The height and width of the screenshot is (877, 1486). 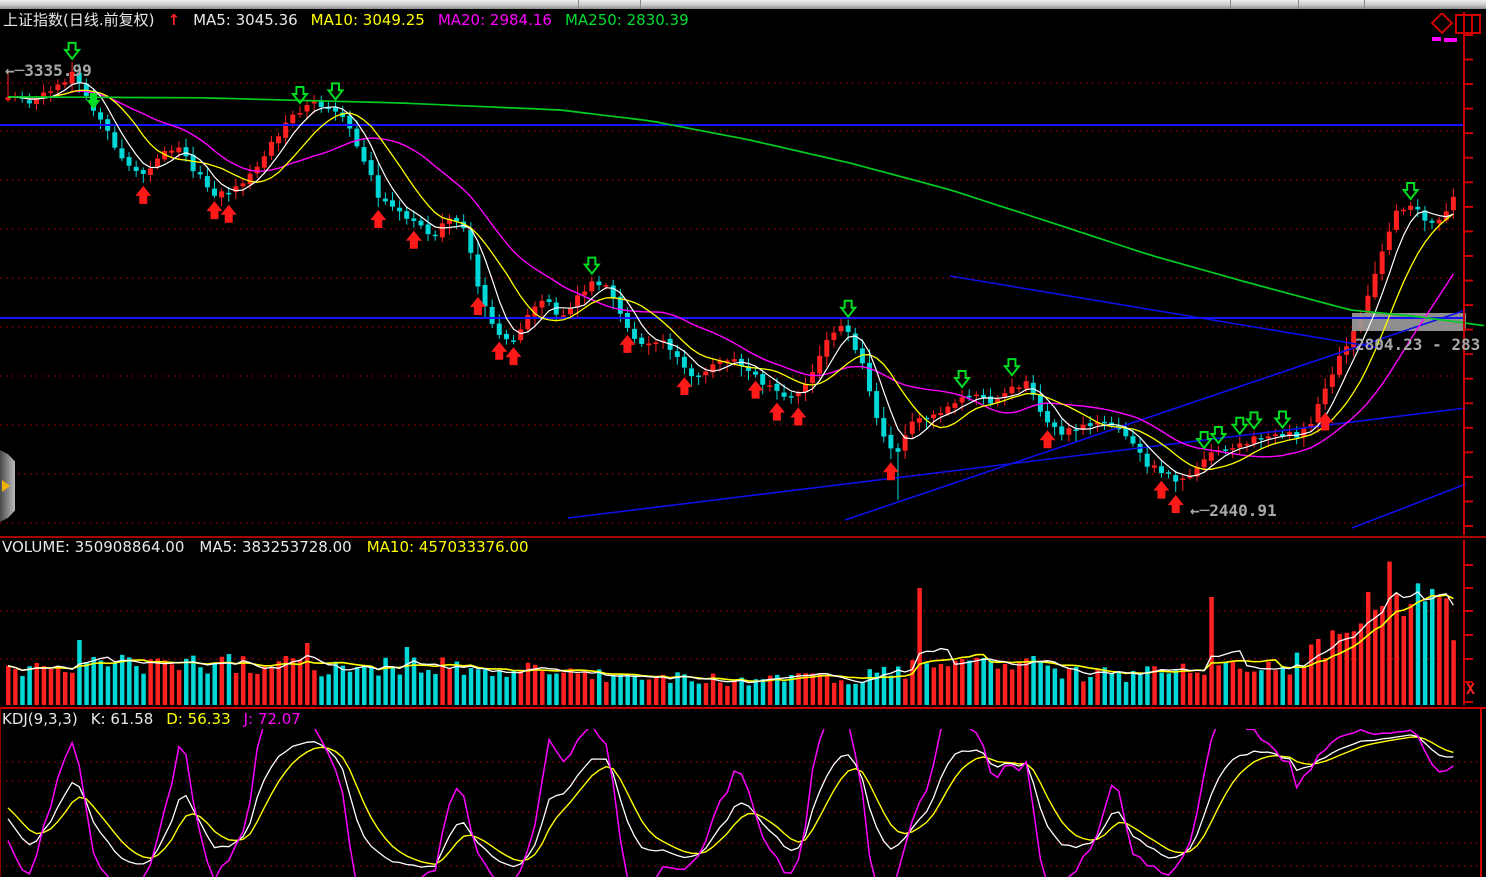 What do you see at coordinates (79, 20) in the screenshot?
I see `symbol-title: 上证指数(日线.前复权)` at bounding box center [79, 20].